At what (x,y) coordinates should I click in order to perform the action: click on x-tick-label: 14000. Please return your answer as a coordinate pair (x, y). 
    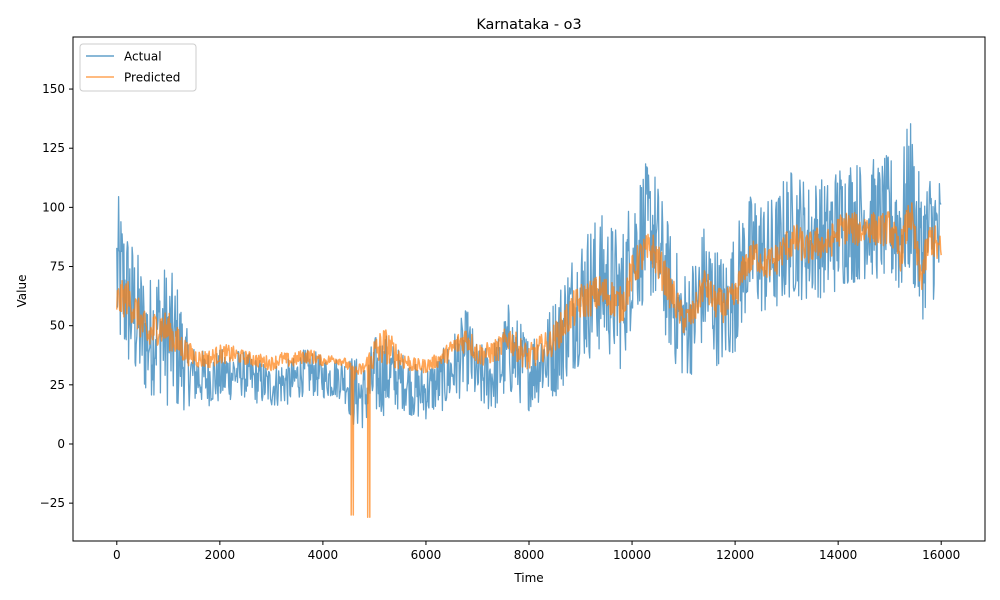
    Looking at the image, I should click on (838, 555).